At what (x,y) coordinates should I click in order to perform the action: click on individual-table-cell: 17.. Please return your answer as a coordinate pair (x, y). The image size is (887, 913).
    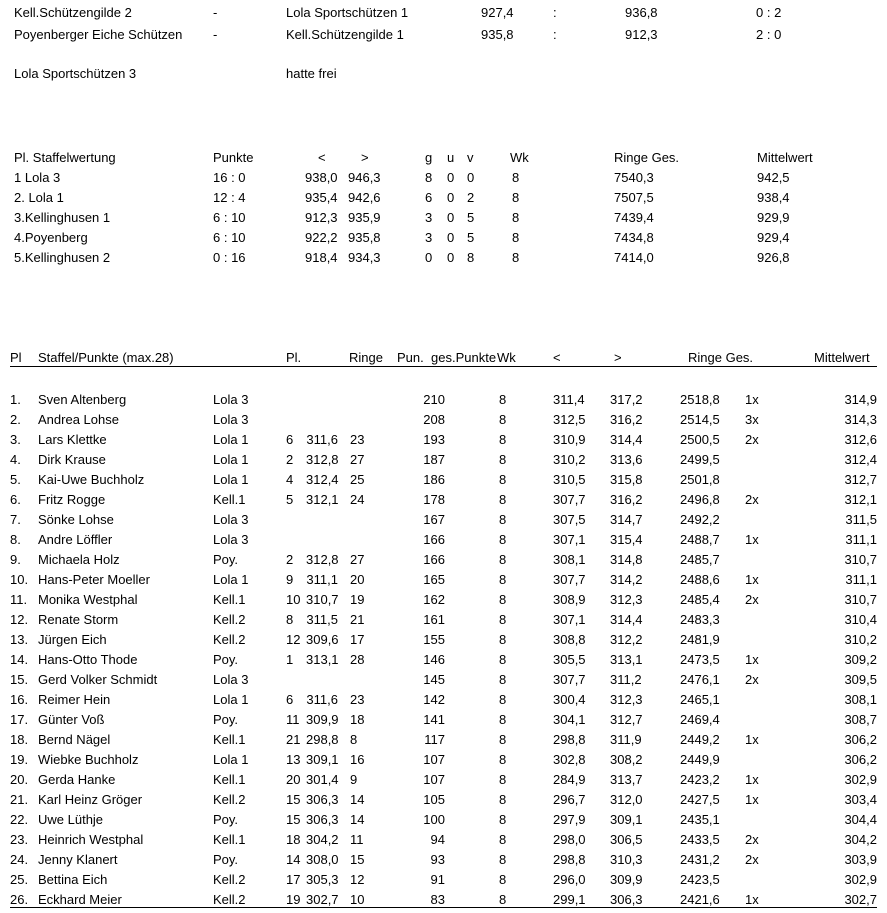
    Looking at the image, I should click on (19, 719).